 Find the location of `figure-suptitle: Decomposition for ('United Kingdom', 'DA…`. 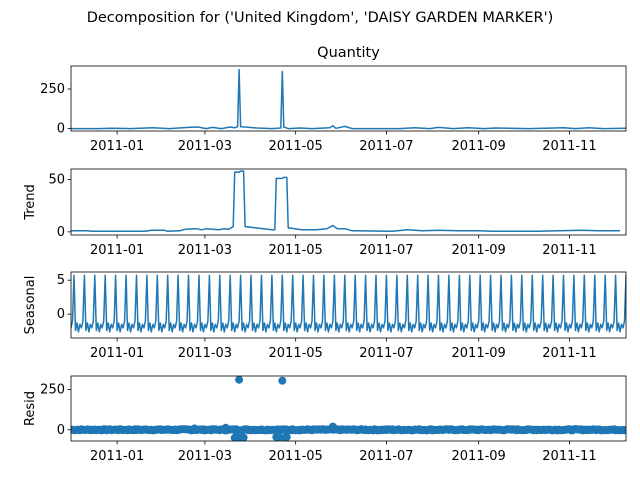

figure-suptitle: Decomposition for ('United Kingdom', 'DA… is located at coordinates (320, 18).